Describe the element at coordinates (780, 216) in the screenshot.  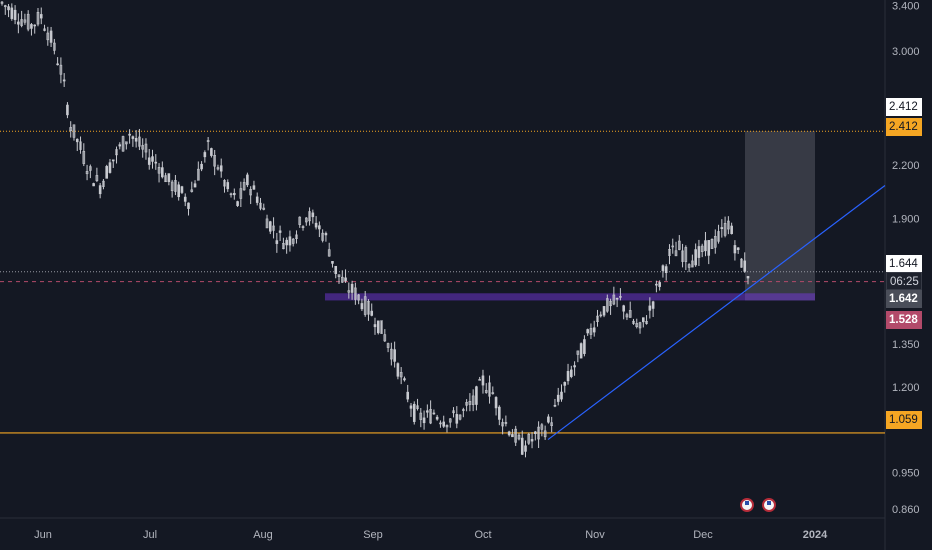
I see `target-box` at that location.